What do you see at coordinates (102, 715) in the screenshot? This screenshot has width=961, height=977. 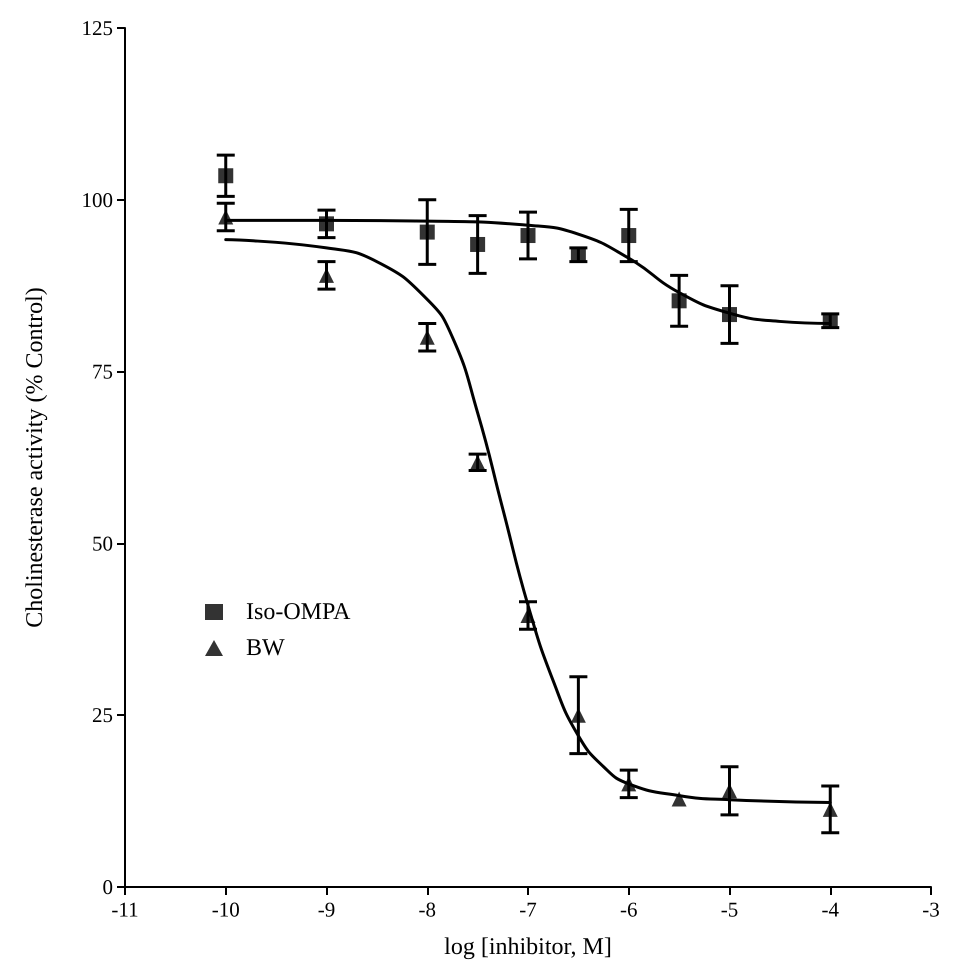 I see `y-tick-label: 25` at bounding box center [102, 715].